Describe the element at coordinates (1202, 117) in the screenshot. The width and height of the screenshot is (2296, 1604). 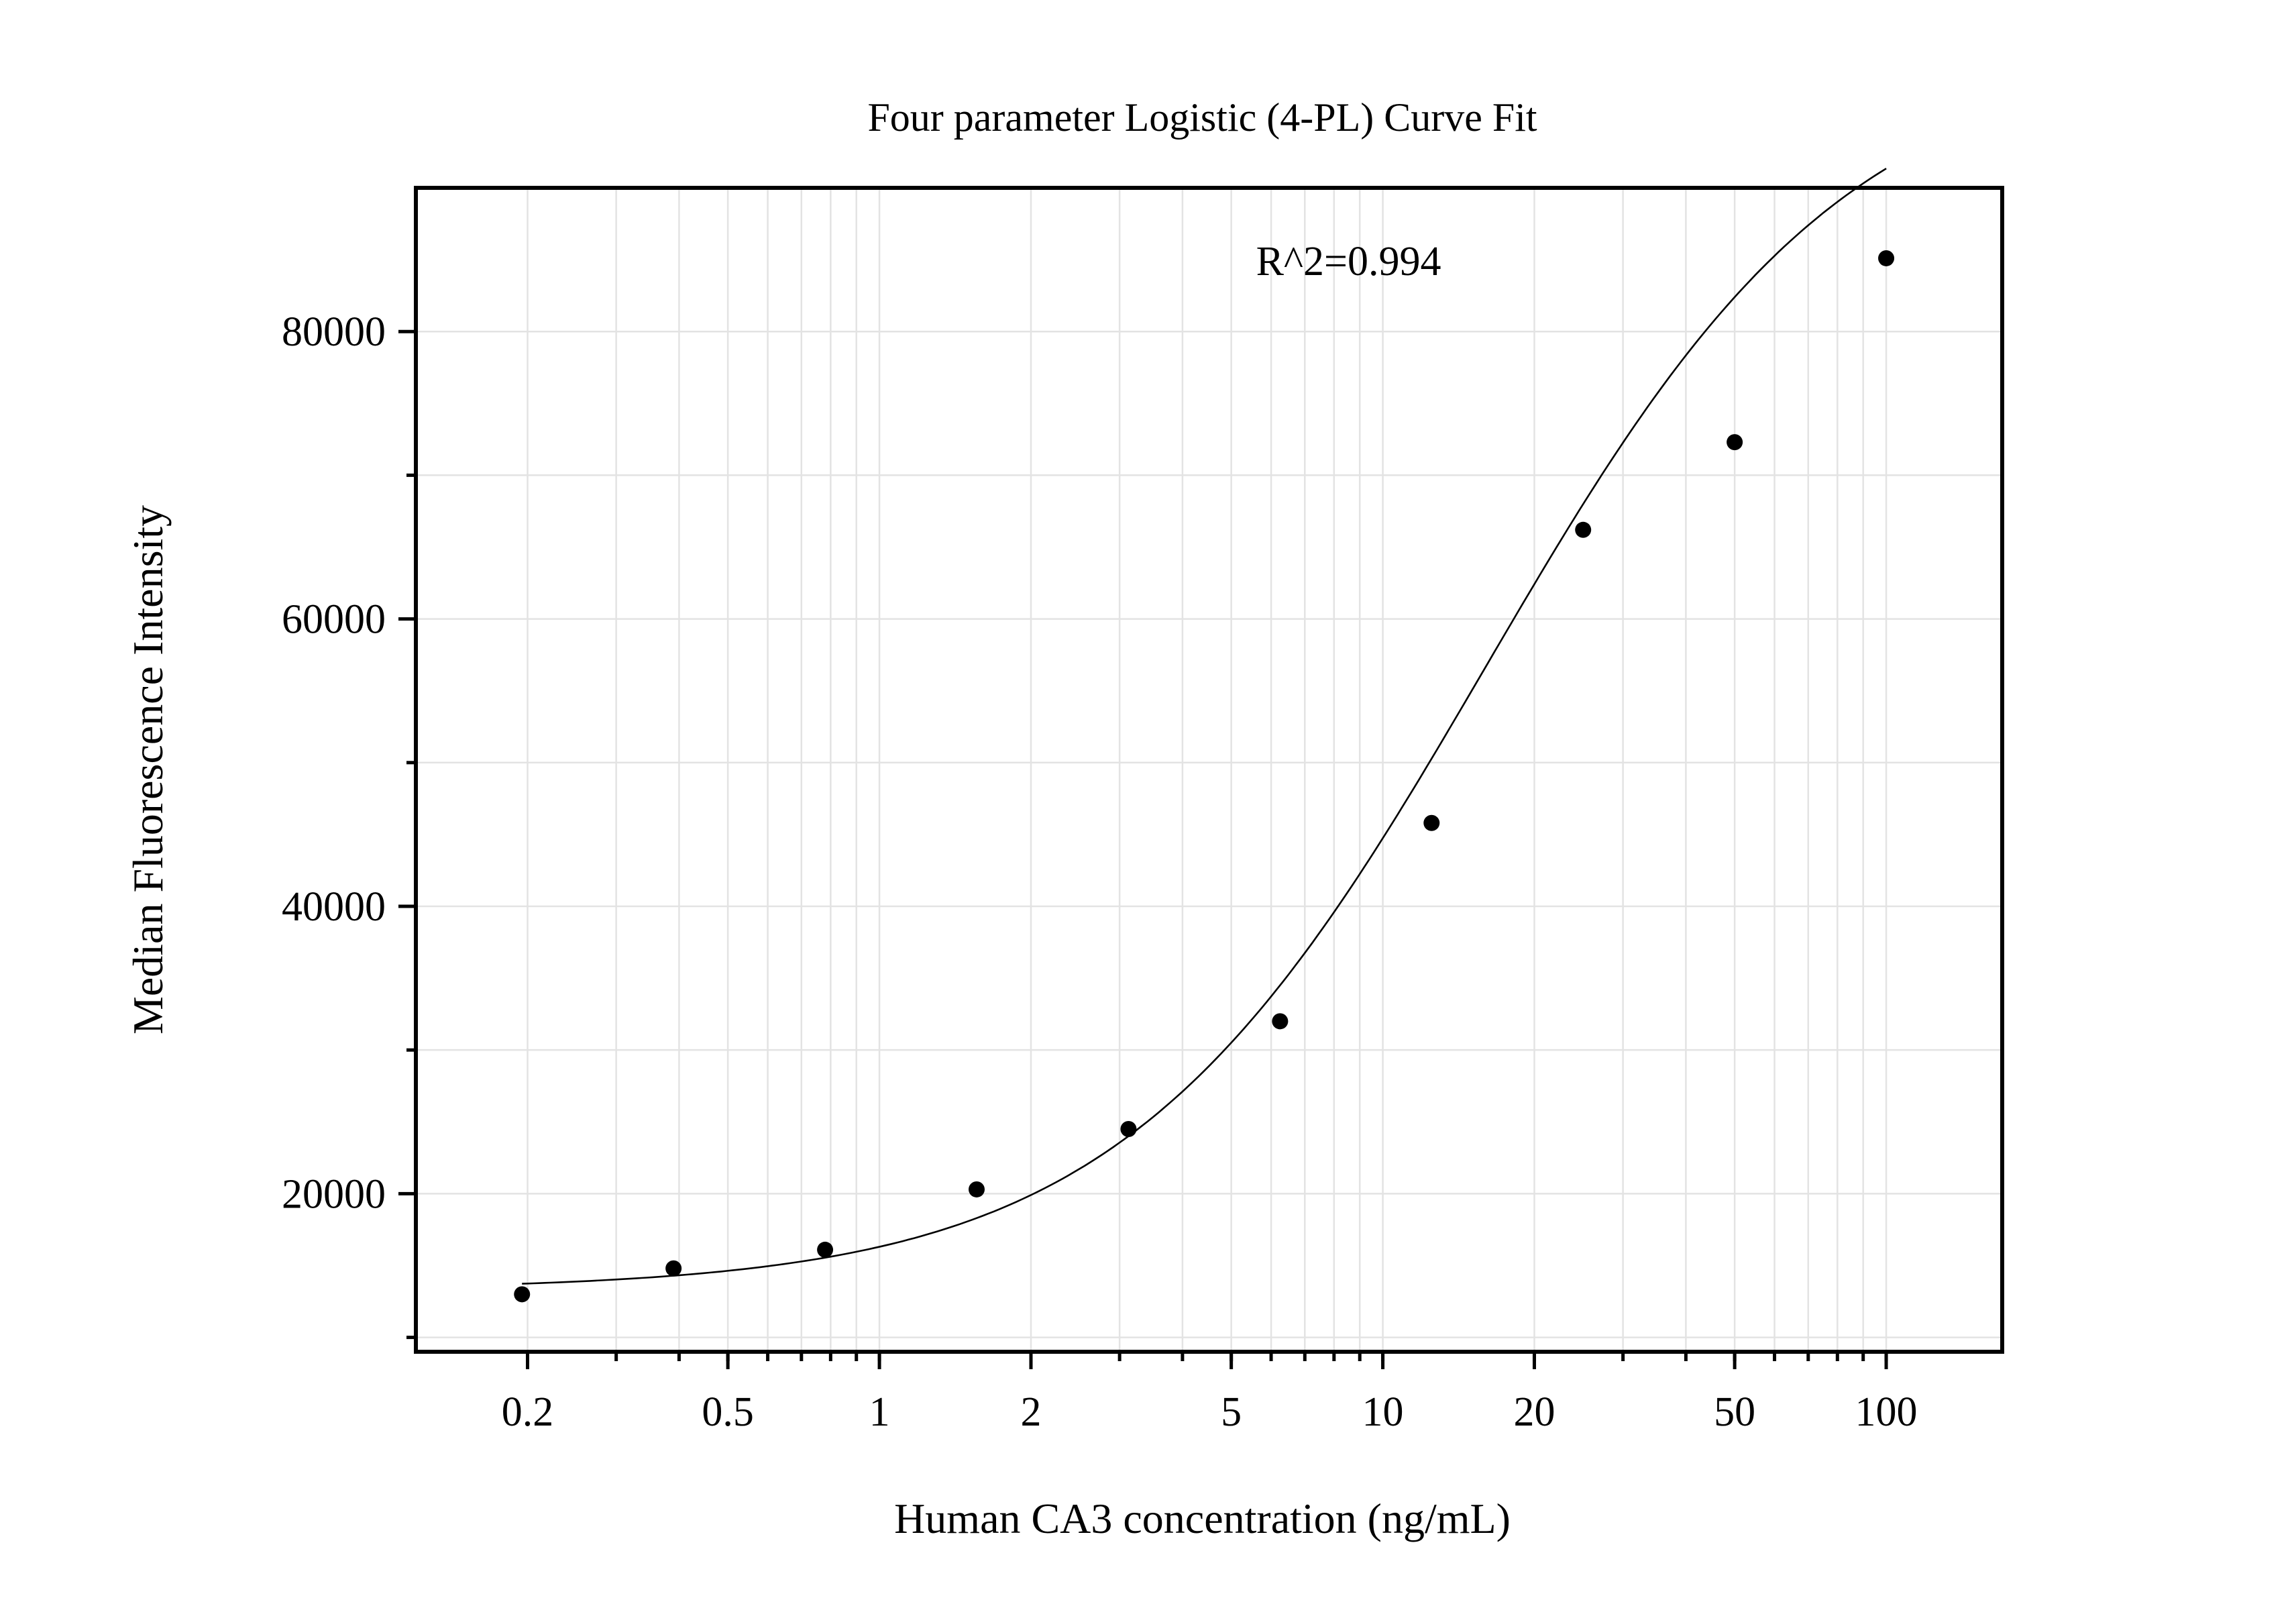
I see `chart-title: Four parameter Logistic (4-PL) Curve Fit` at that location.